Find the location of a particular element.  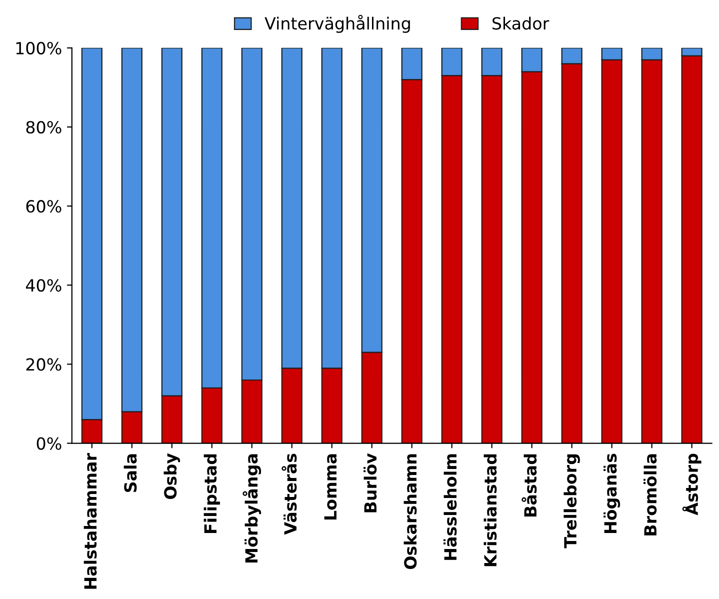

x-tick-label: Kristianstad is located at coordinates (490, 510).